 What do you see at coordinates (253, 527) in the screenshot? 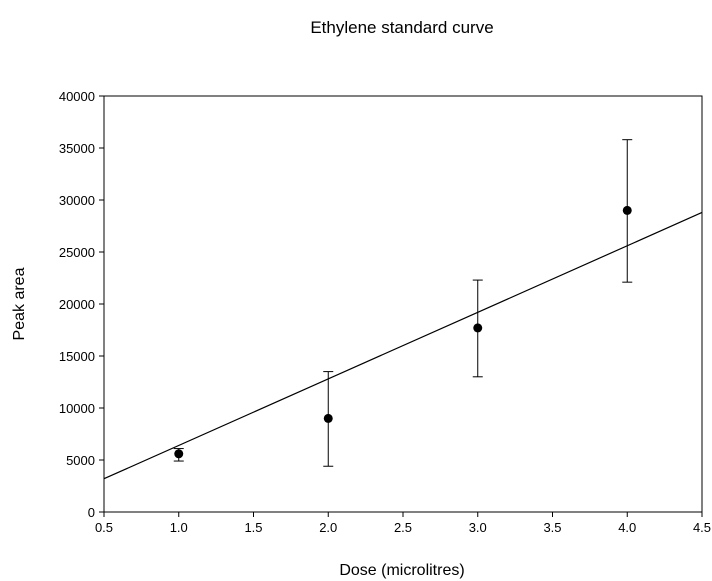
I see `x-tick-label: 1.5` at bounding box center [253, 527].